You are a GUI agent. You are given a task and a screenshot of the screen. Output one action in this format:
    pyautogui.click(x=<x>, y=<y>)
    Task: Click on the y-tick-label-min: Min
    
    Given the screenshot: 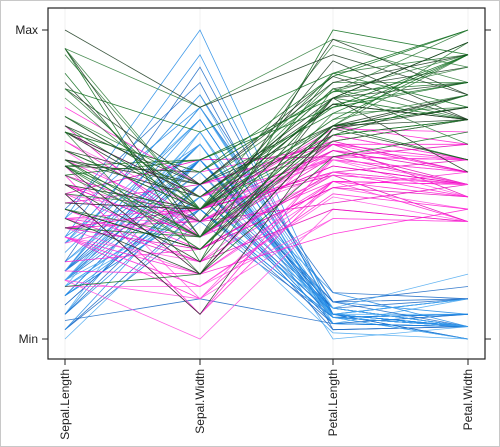 What is the action you would take?
    pyautogui.click(x=28, y=339)
    